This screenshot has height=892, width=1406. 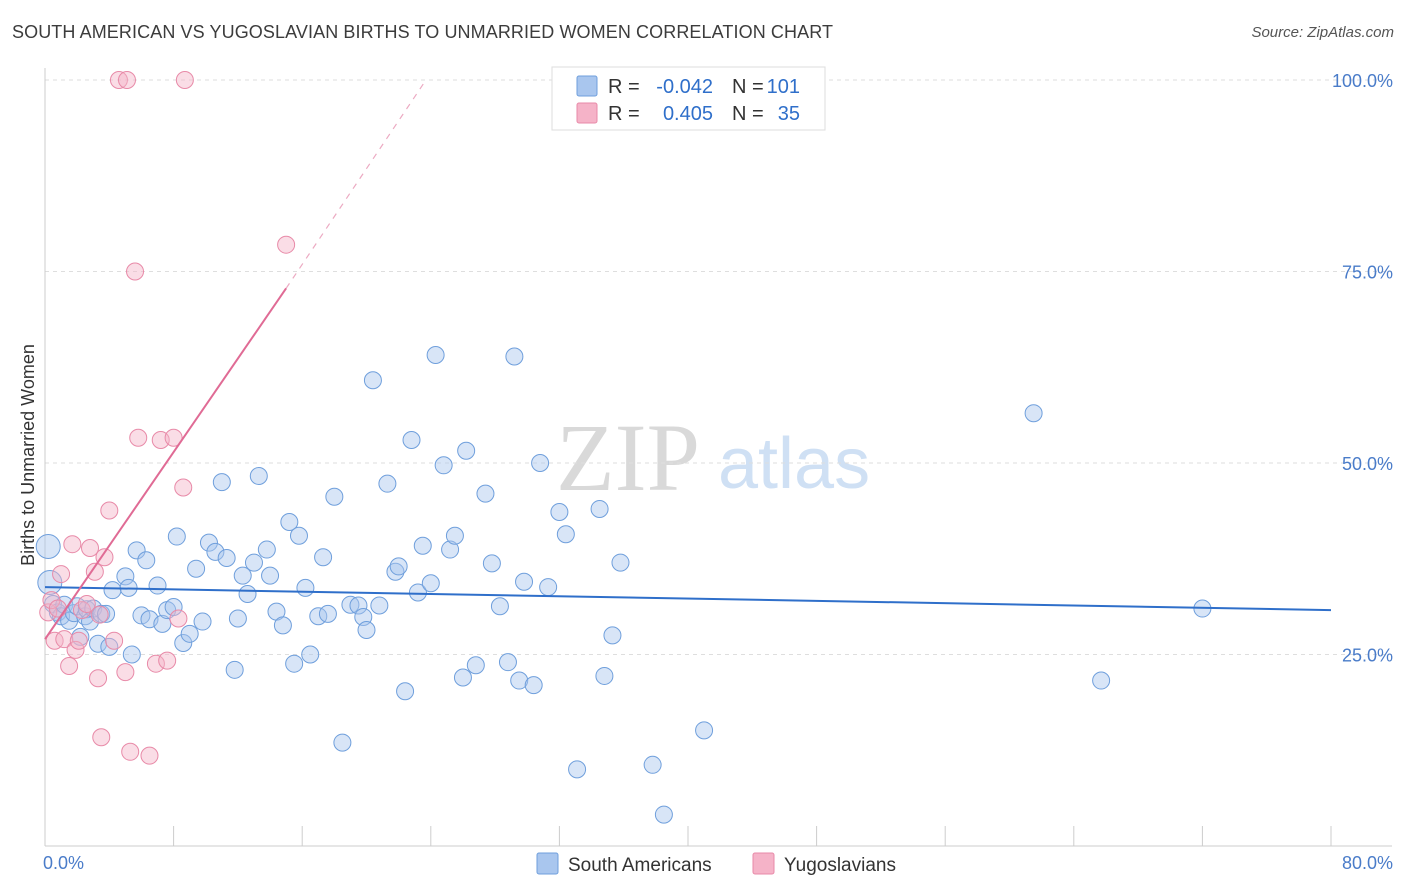 I want to click on series-yugoslavians, so click(x=167, y=418).